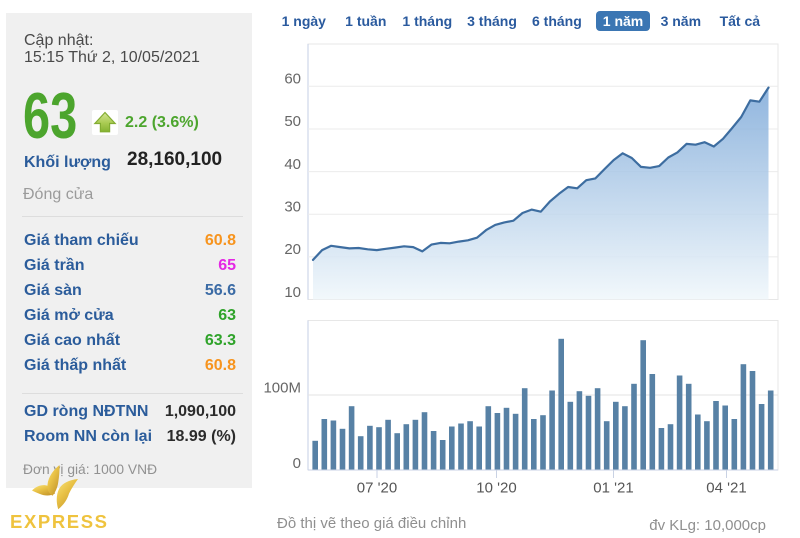 This screenshot has width=800, height=538. What do you see at coordinates (292, 121) in the screenshot?
I see `svg-text: 50` at bounding box center [292, 121].